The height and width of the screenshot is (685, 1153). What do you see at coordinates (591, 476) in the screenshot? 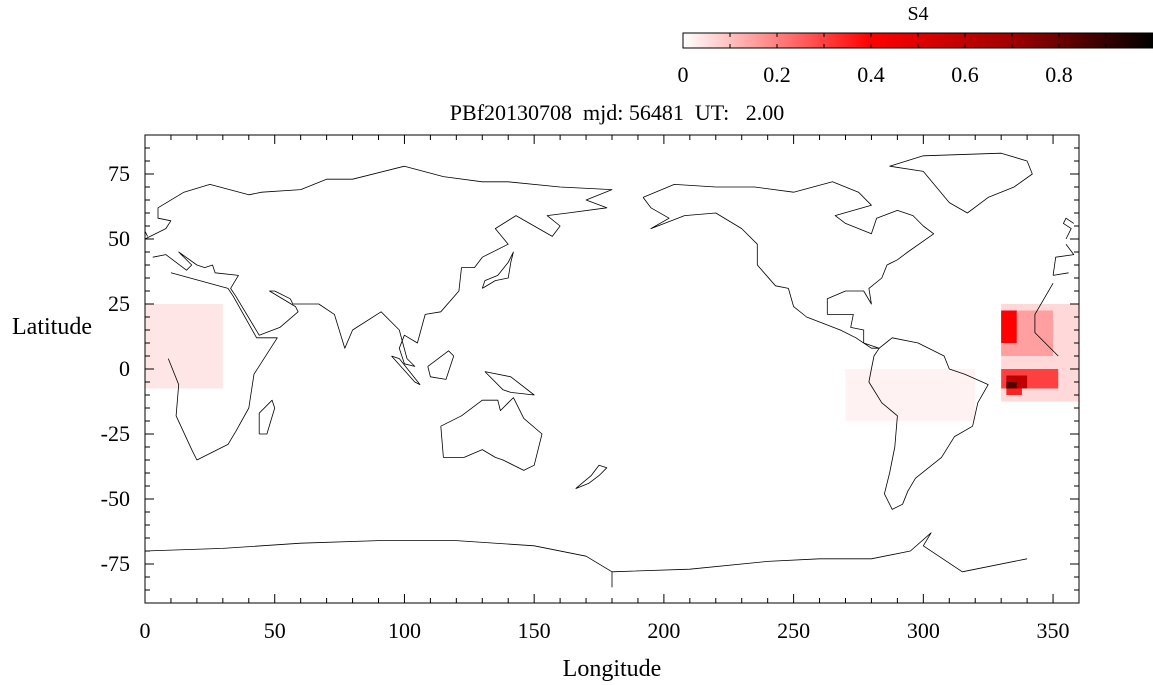
I see `coastline-new-zealand` at bounding box center [591, 476].